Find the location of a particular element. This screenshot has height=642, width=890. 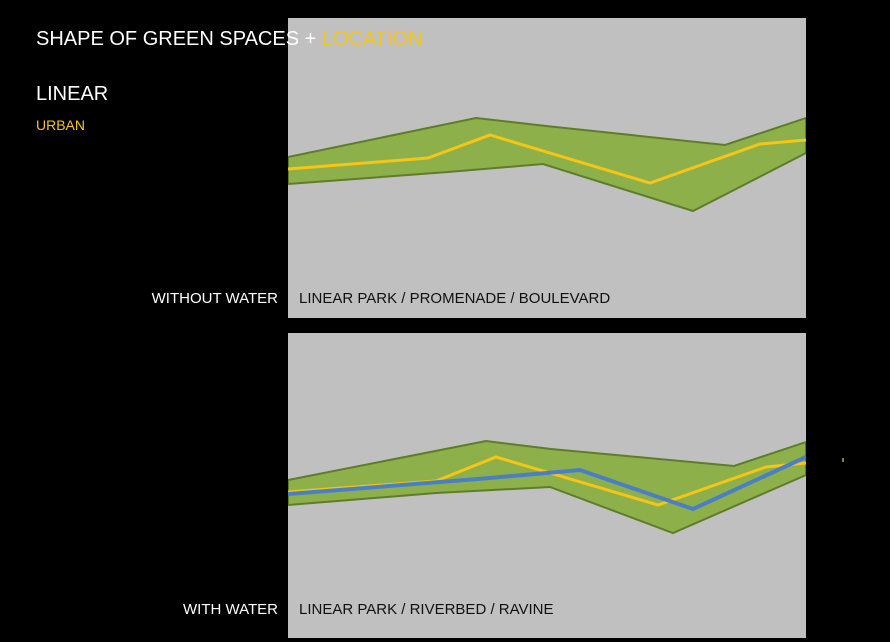

row-label-without-water: WITHOUT WATER is located at coordinates (214, 298).